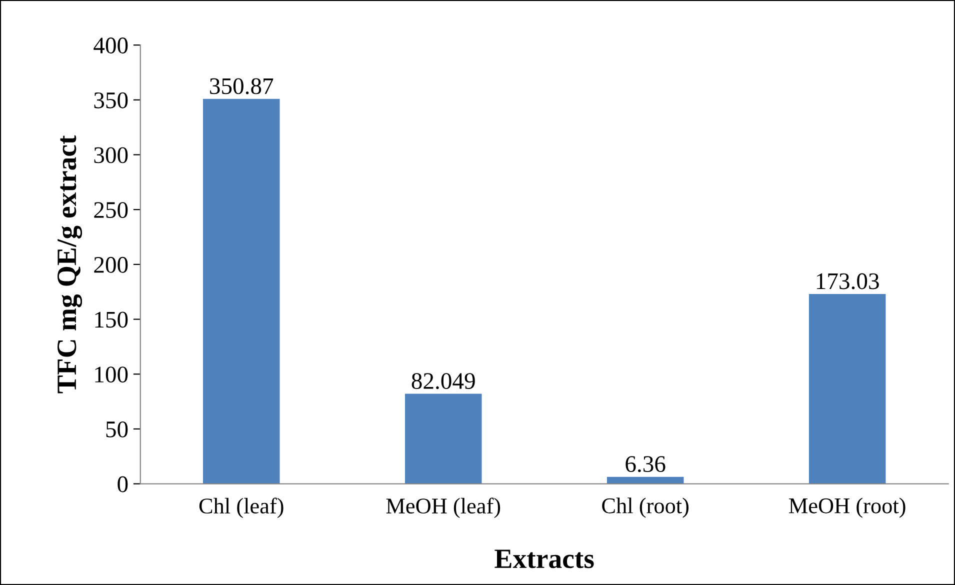  Describe the element at coordinates (111, 155) in the screenshot. I see `y-tick-label: 300` at that location.